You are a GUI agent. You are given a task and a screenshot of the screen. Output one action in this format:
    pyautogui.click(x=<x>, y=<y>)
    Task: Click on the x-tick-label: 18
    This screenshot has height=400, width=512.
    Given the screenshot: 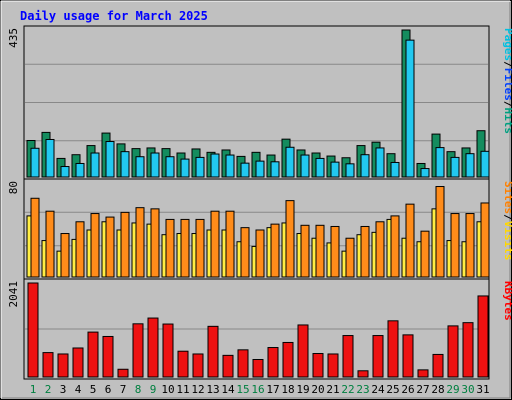 What is the action you would take?
    pyautogui.click(x=287, y=389)
    